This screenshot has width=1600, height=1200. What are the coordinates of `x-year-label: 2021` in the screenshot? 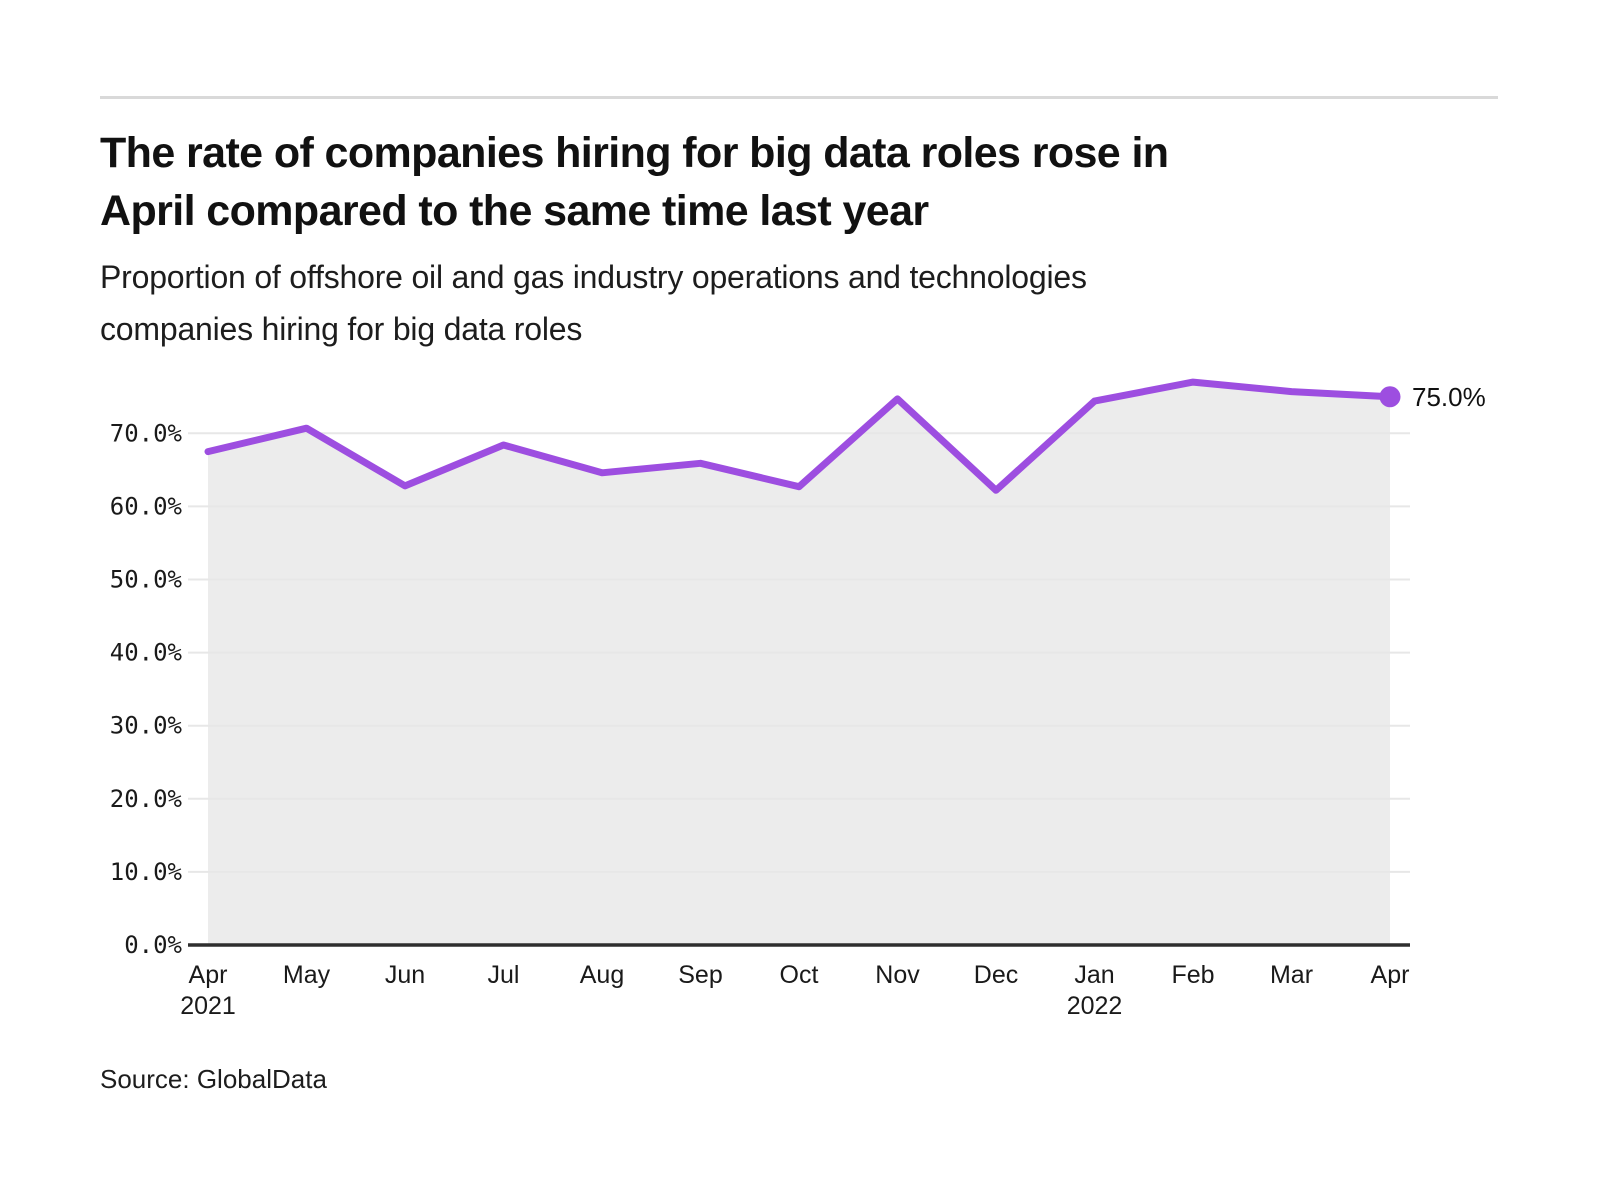 It's located at (208, 1006).